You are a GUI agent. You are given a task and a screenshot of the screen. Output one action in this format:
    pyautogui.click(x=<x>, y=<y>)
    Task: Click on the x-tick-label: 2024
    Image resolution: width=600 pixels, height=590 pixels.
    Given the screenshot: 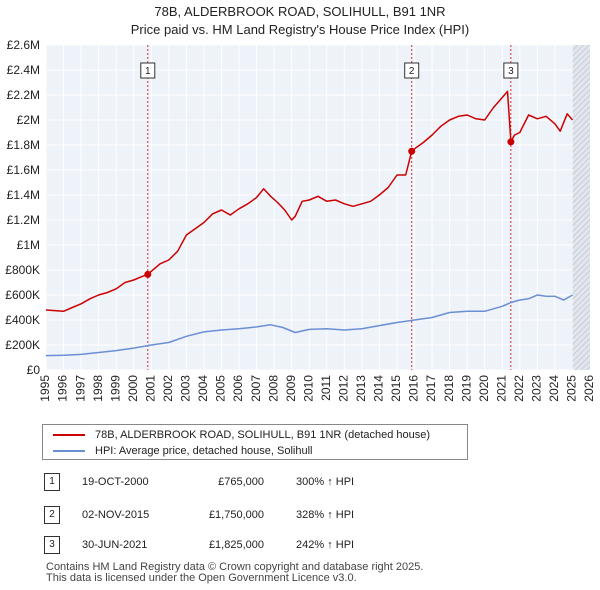 What is the action you would take?
    pyautogui.click(x=554, y=388)
    